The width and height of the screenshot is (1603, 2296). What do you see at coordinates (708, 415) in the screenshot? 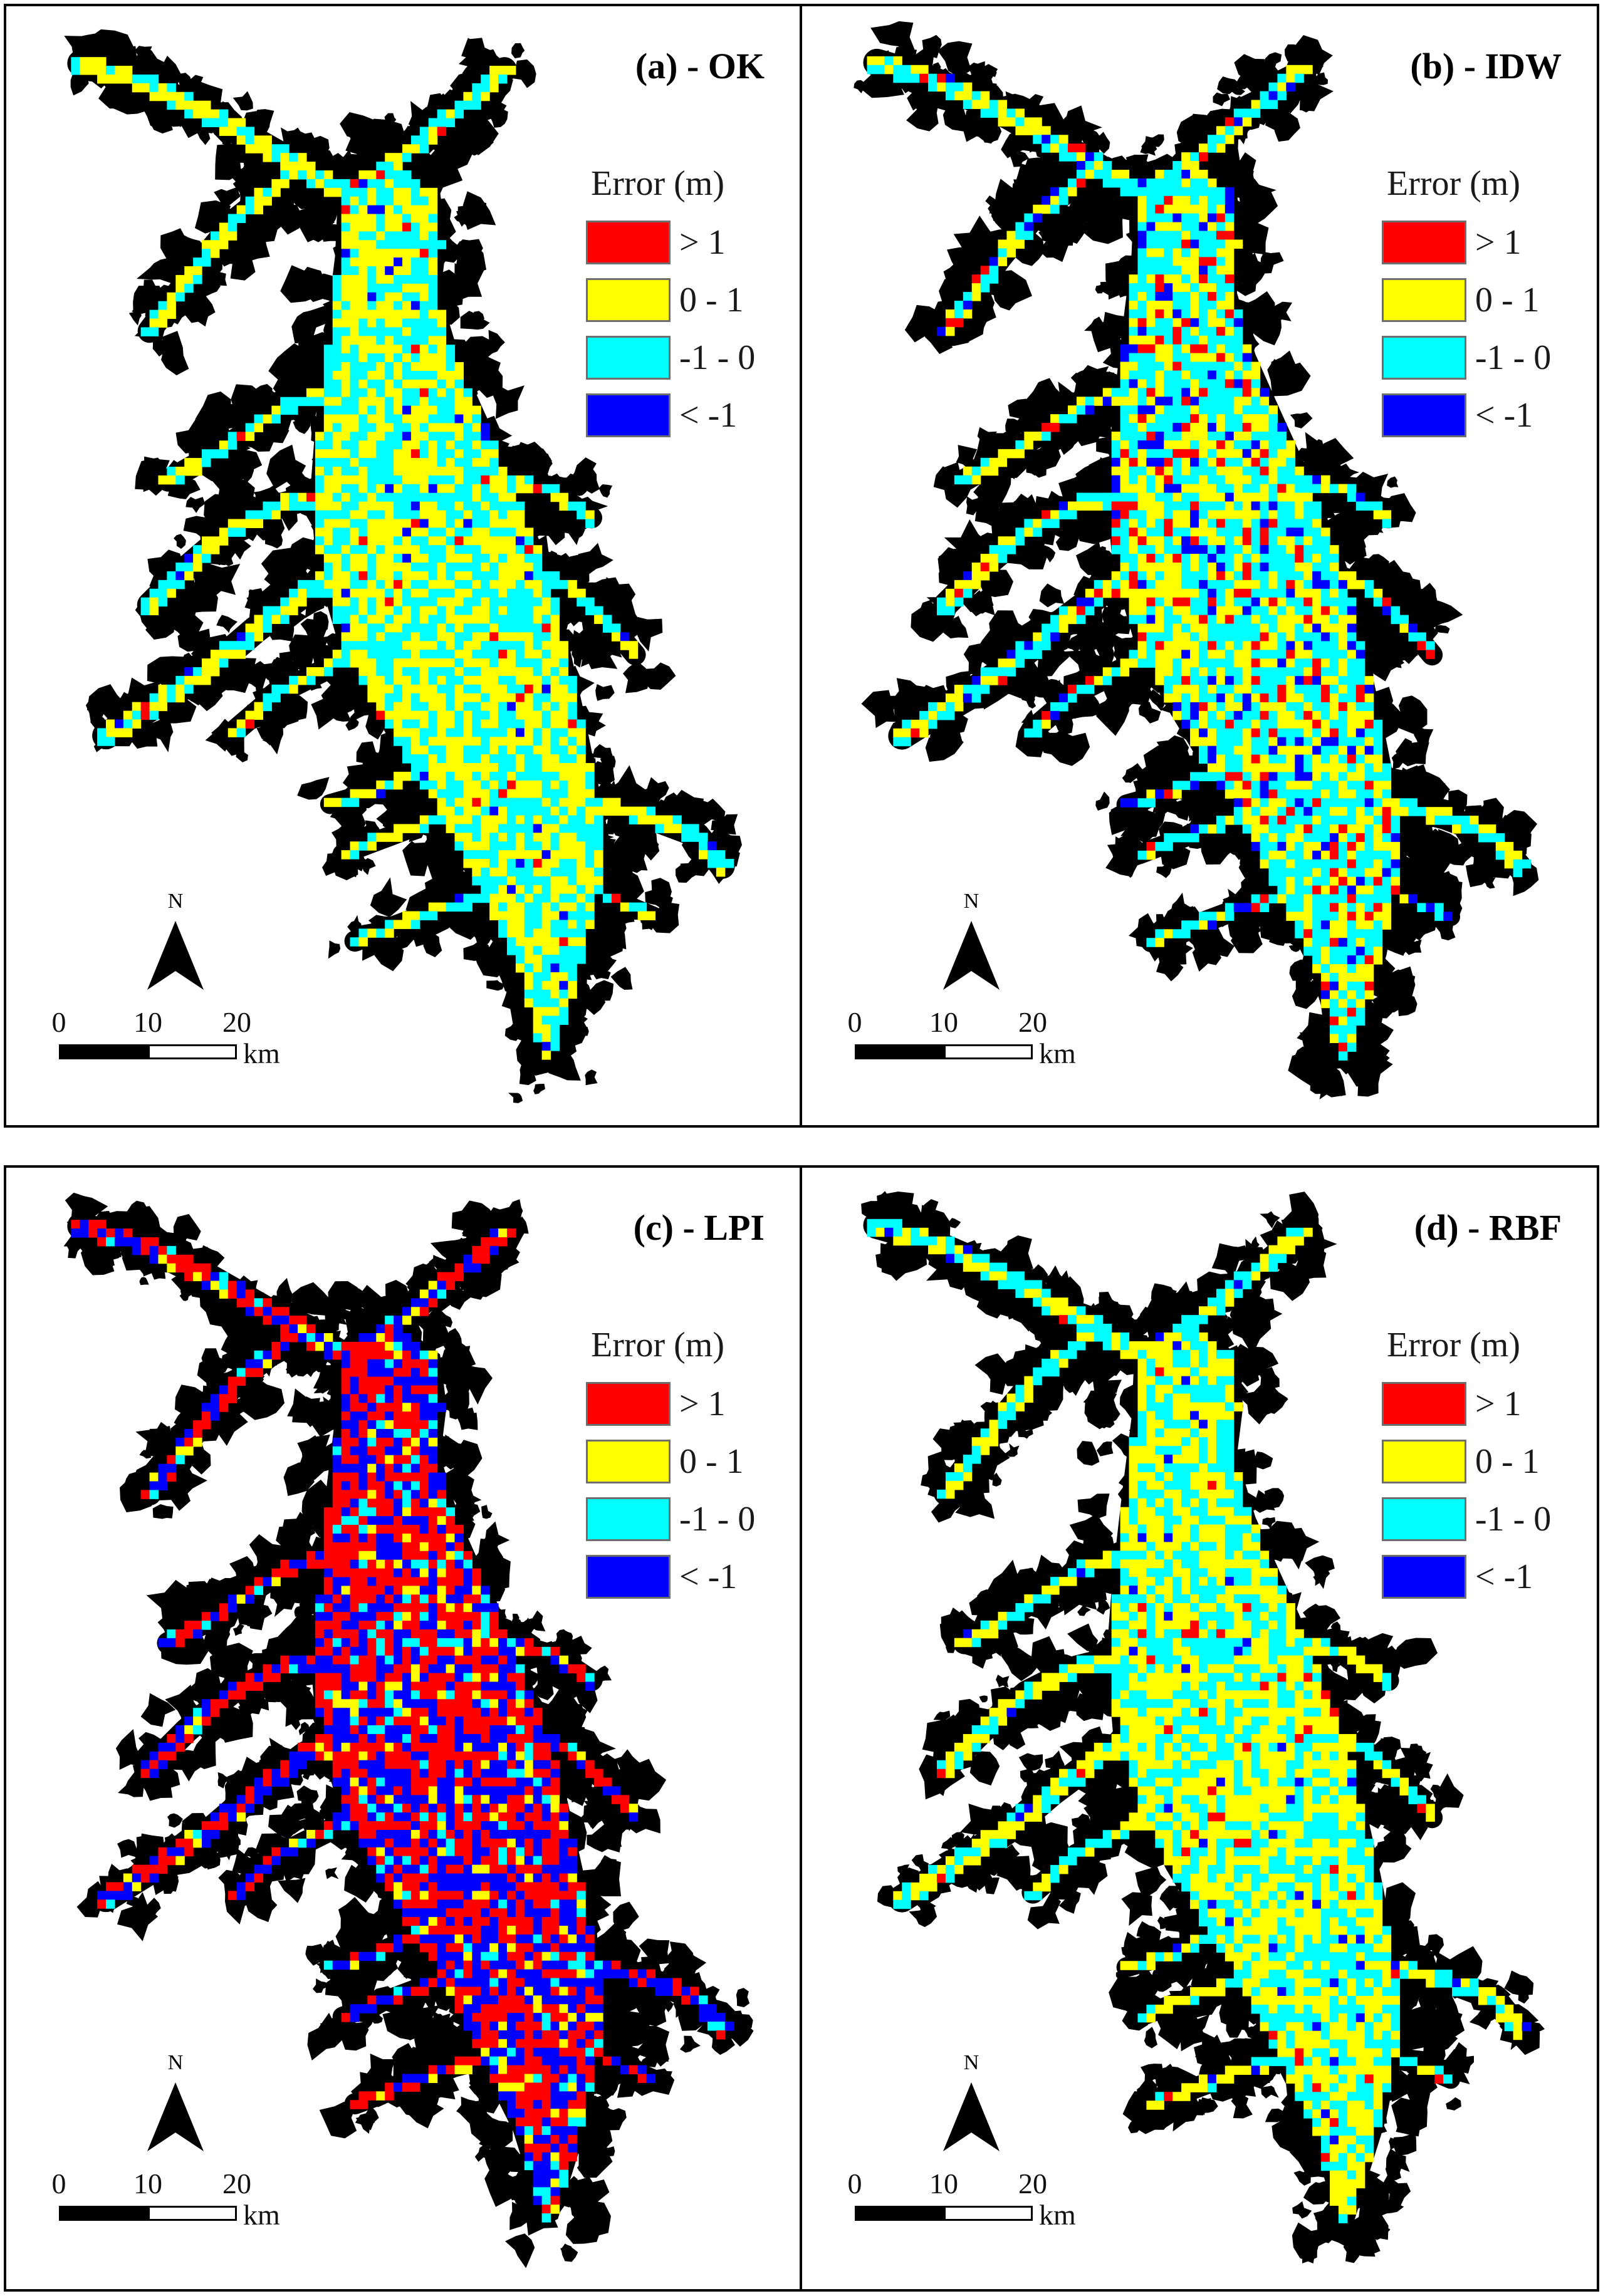
I see `legend-label: < -1` at bounding box center [708, 415].